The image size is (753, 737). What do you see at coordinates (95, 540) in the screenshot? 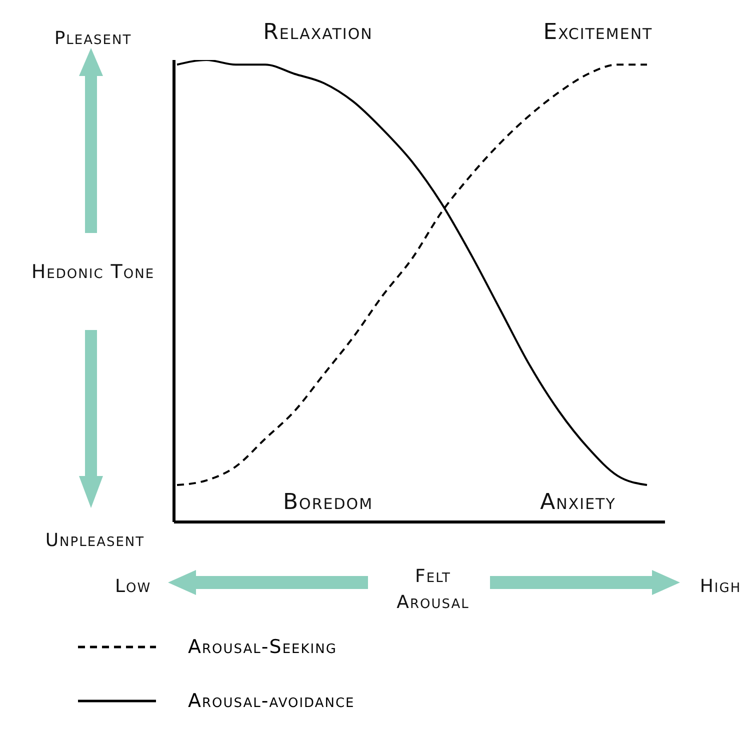
I see `text: Unpleasent` at bounding box center [95, 540].